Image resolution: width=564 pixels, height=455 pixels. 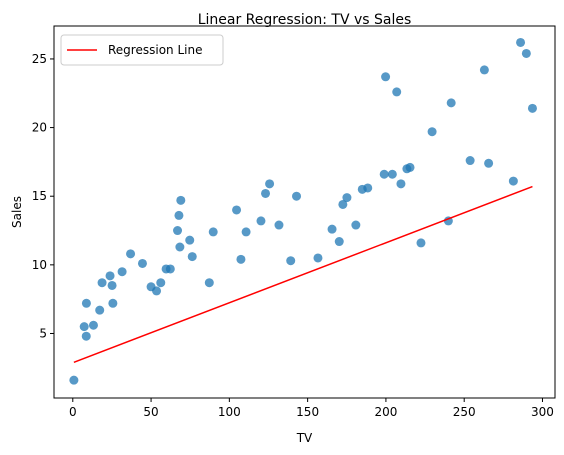 I want to click on y-axis-title: Sales, so click(x=17, y=212).